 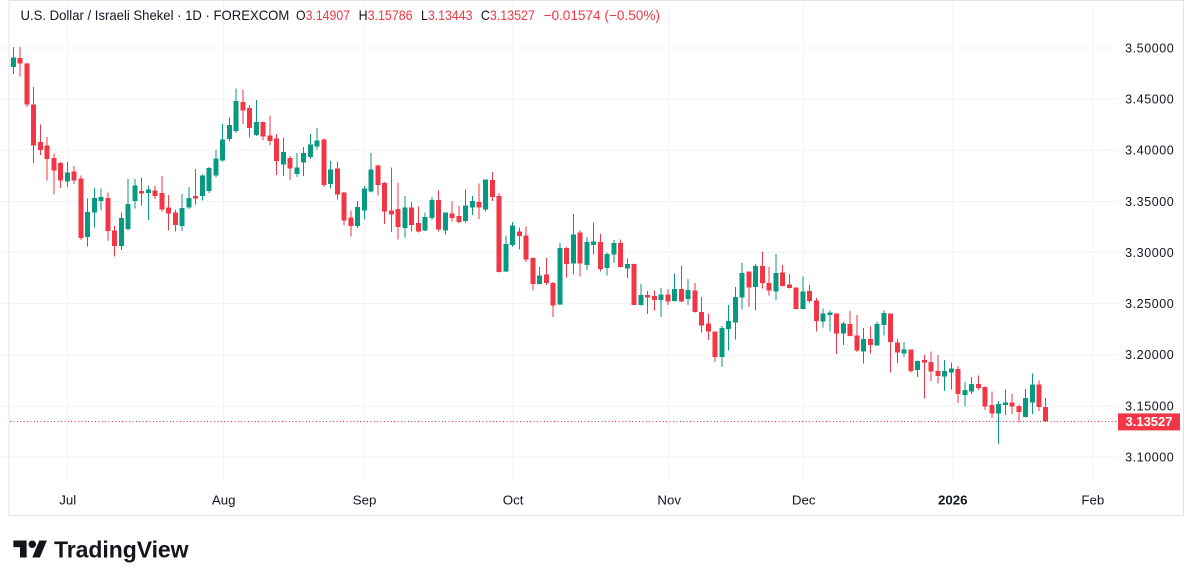 I want to click on svg-text: Feb, so click(x=1092, y=500).